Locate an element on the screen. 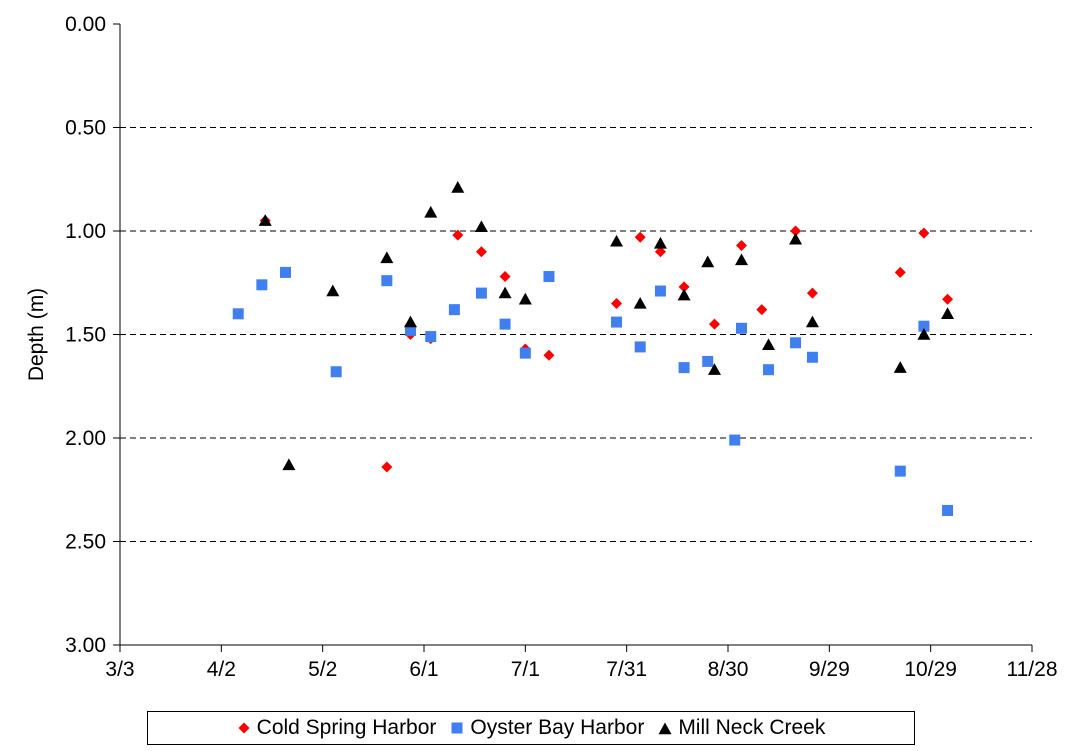  y-axis-label: Depth (m) is located at coordinates (36, 334).